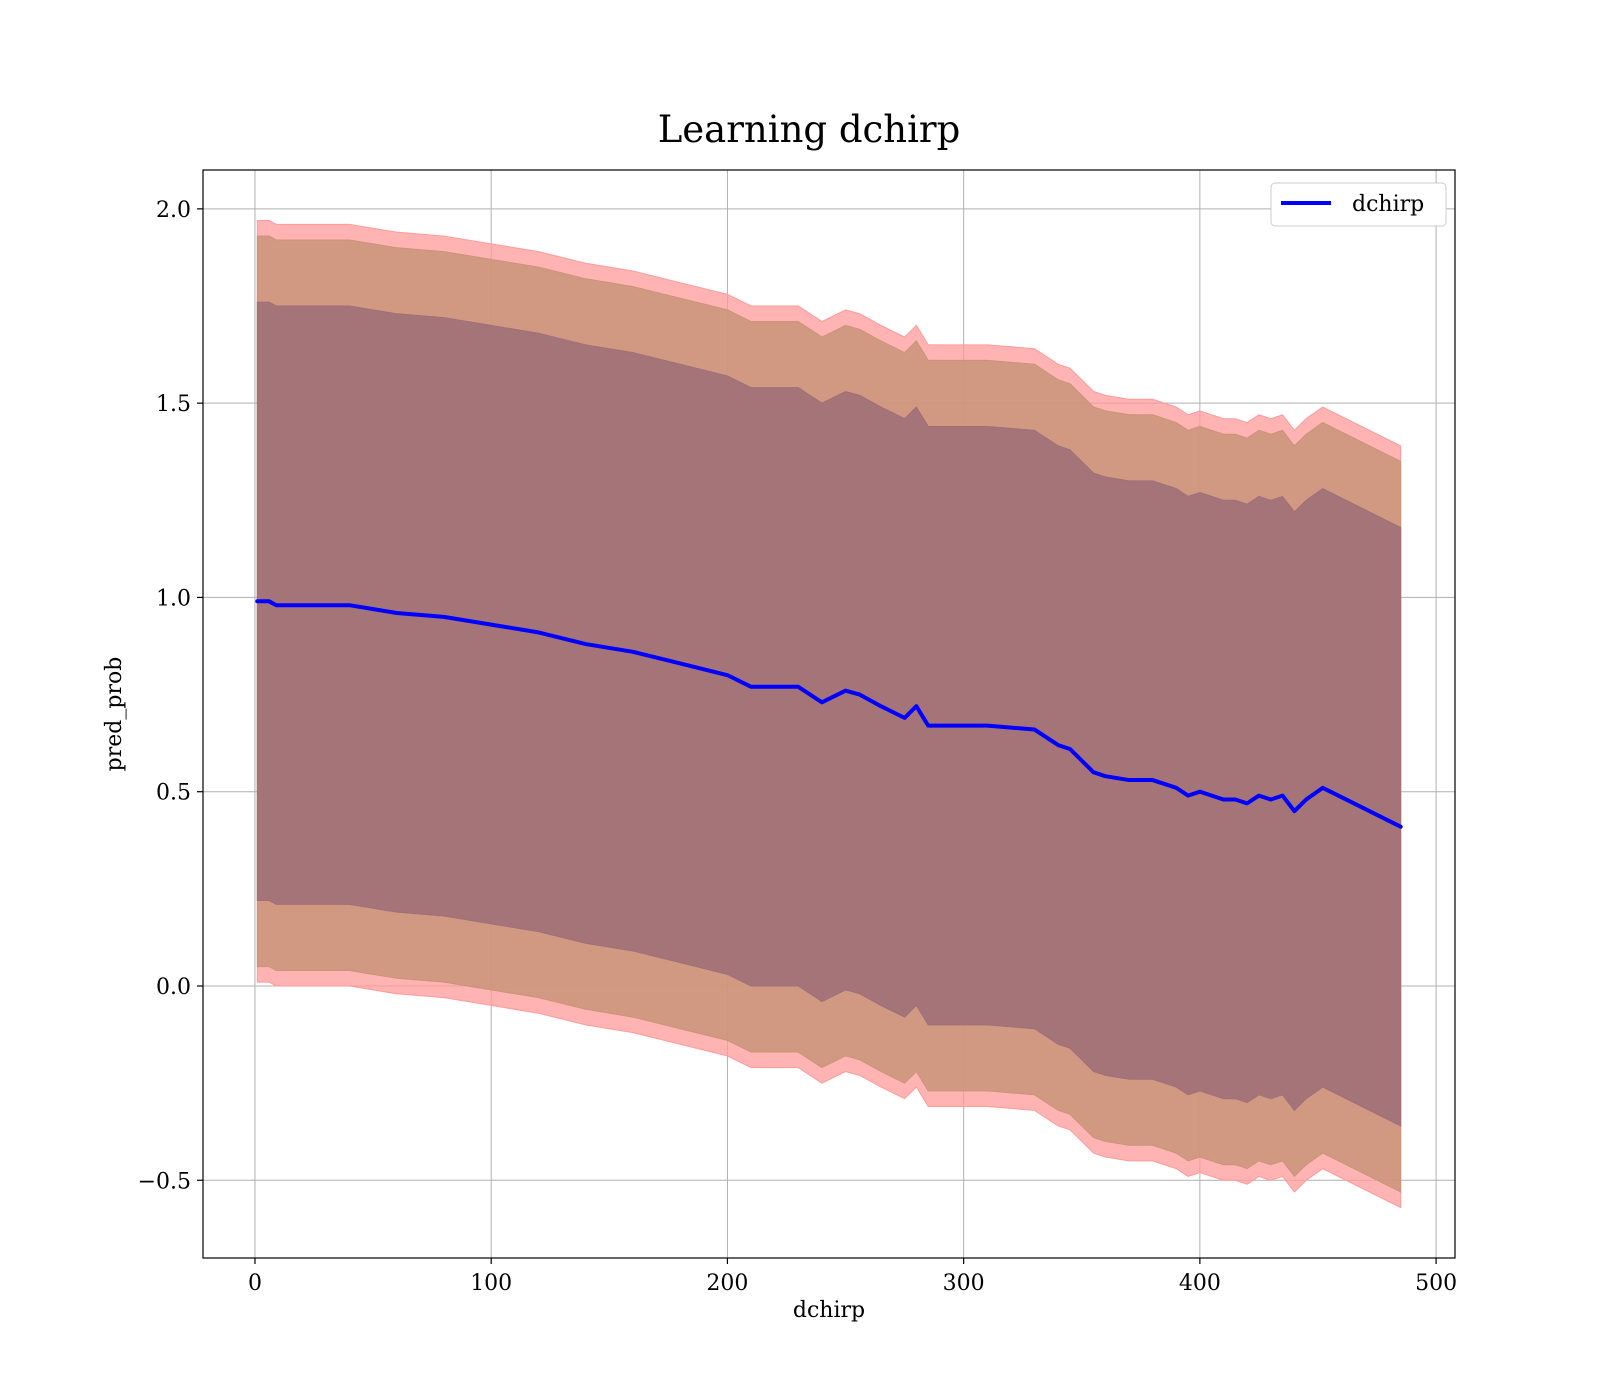  What do you see at coordinates (173, 987) in the screenshot?
I see `y-tick-label: 0.0` at bounding box center [173, 987].